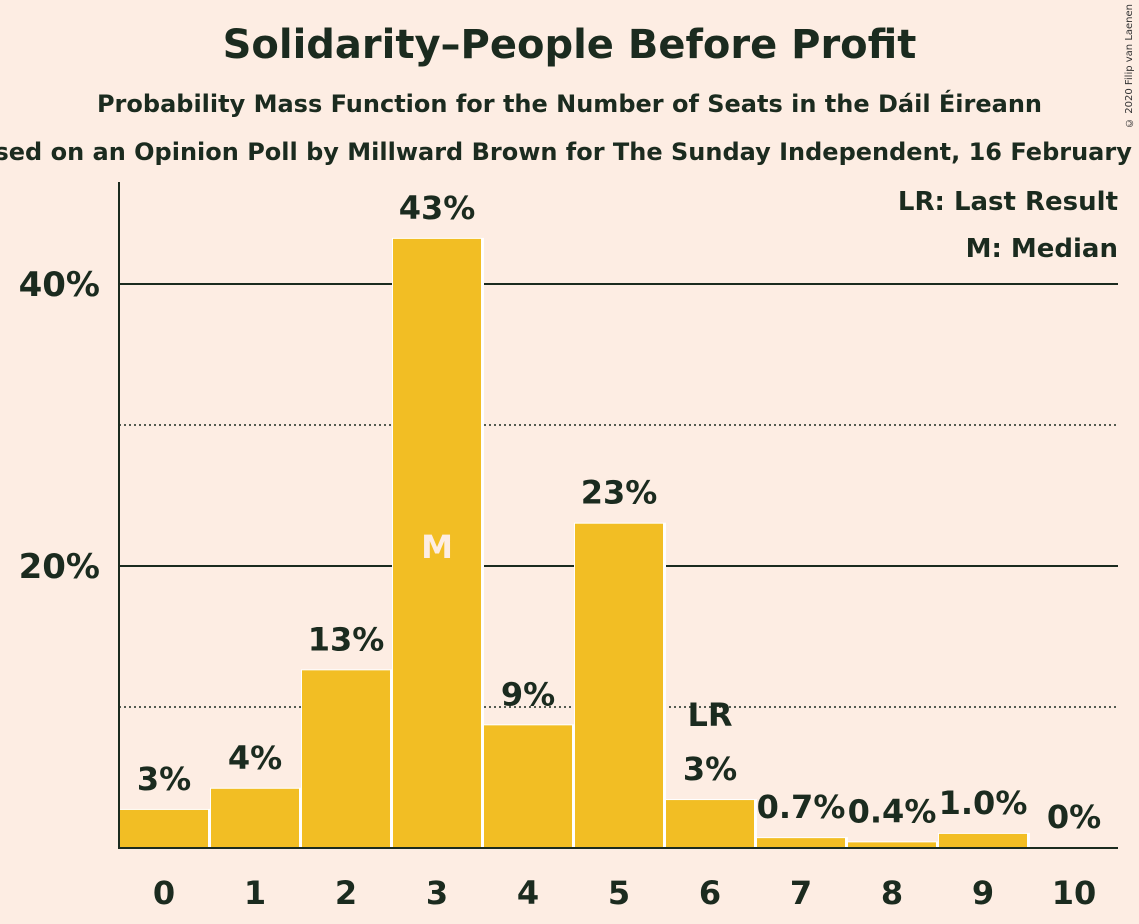 The image size is (1139, 924). Describe the element at coordinates (59, 285) in the screenshot. I see `y-tick-label: 40%` at that location.